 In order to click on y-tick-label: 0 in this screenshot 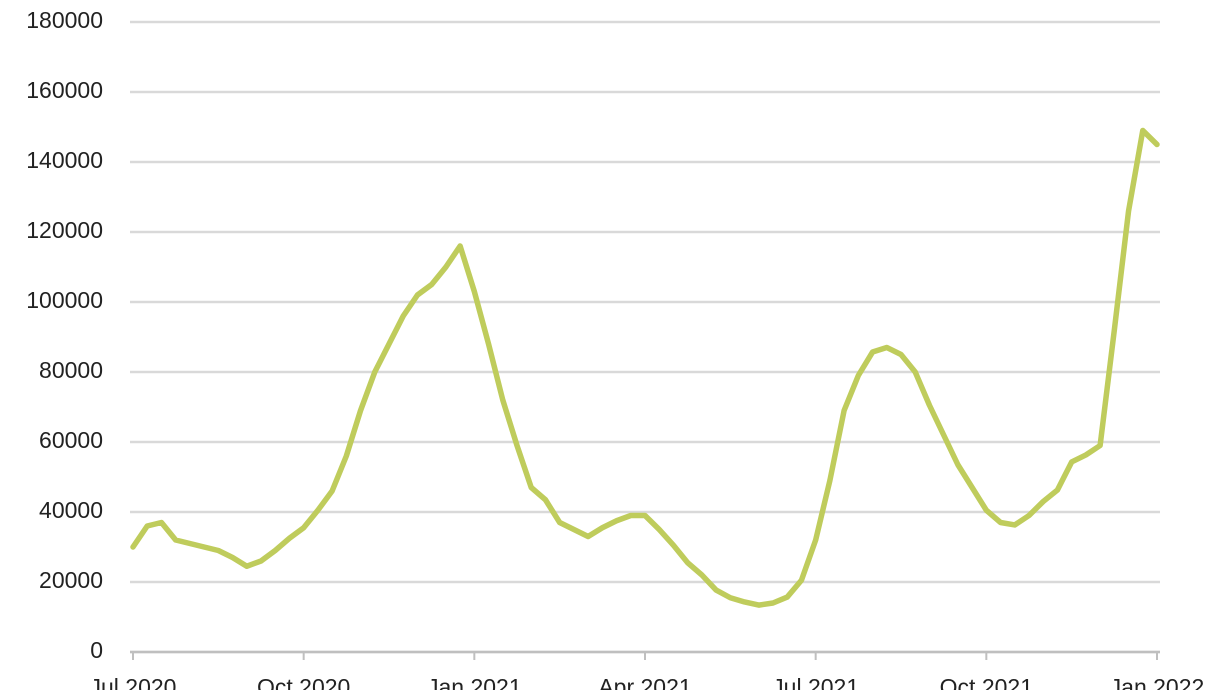, I will do `click(96, 650)`.